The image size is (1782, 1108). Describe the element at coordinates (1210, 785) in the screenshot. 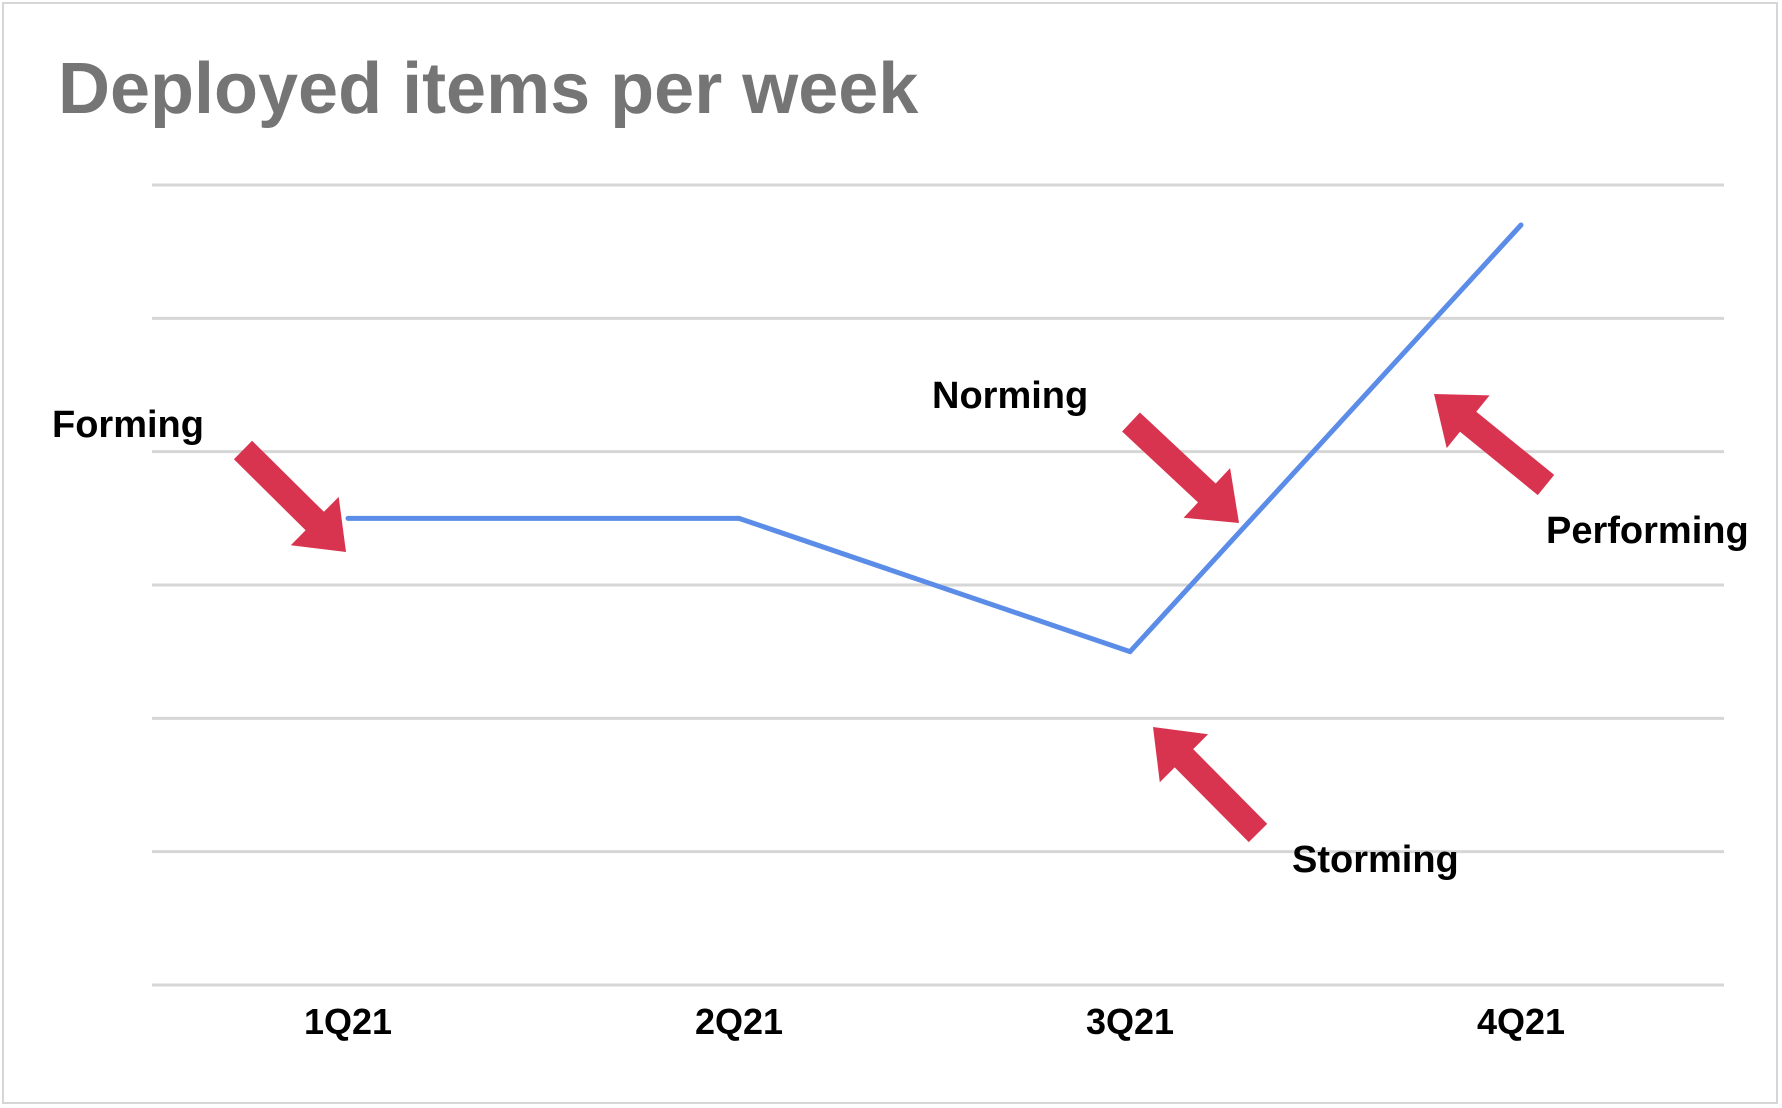

I see `storming-arrow` at that location.